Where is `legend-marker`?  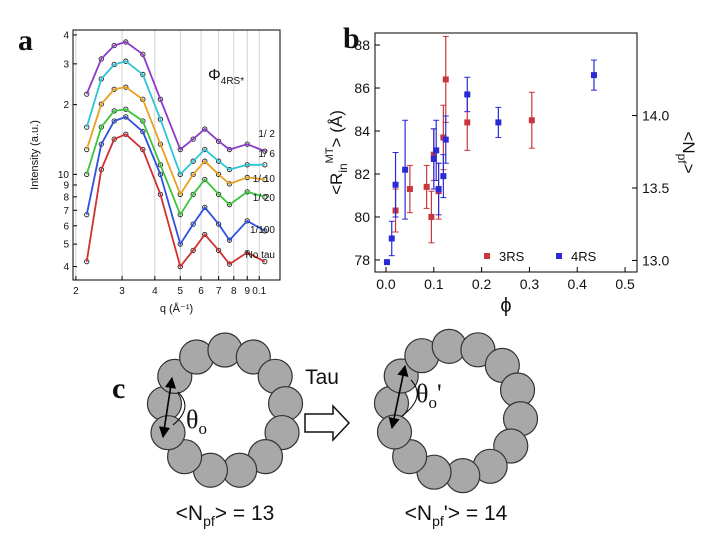 legend-marker is located at coordinates (559, 256).